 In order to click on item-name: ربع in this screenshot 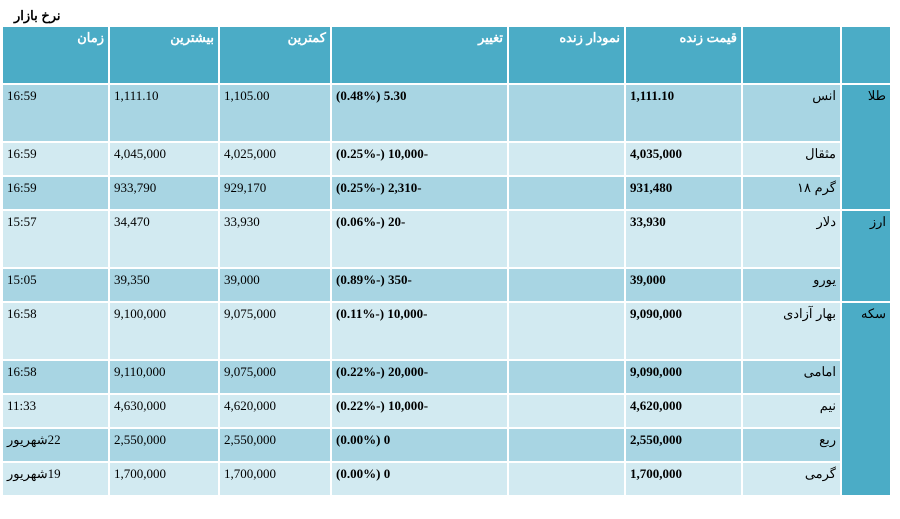, I will do `click(791, 445)`.